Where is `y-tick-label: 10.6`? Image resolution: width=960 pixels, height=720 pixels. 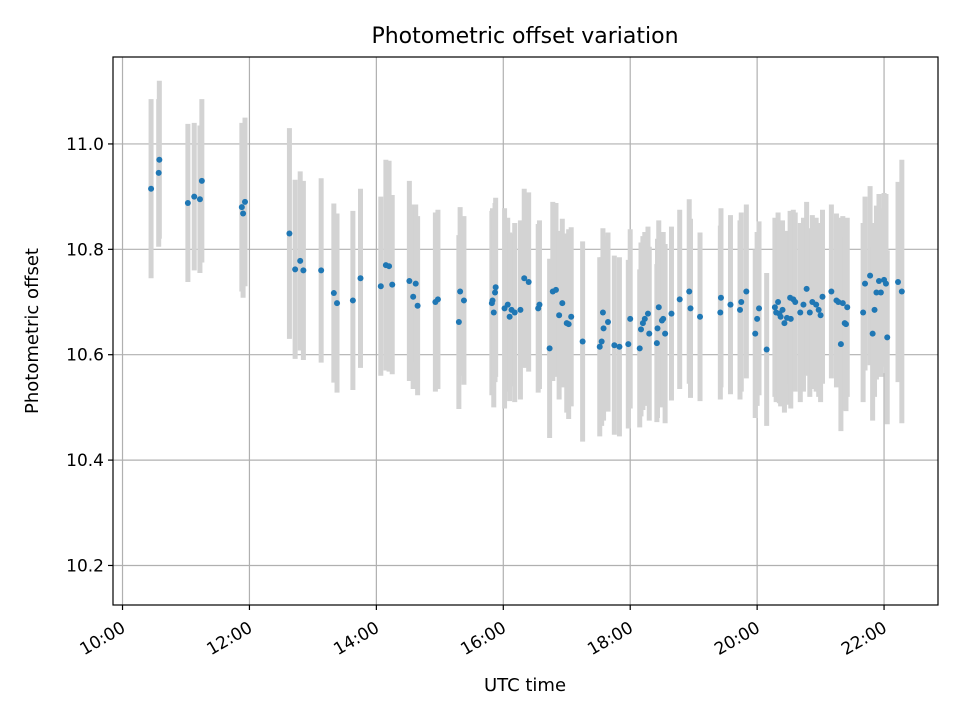
y-tick-label: 10.6 is located at coordinates (85, 356).